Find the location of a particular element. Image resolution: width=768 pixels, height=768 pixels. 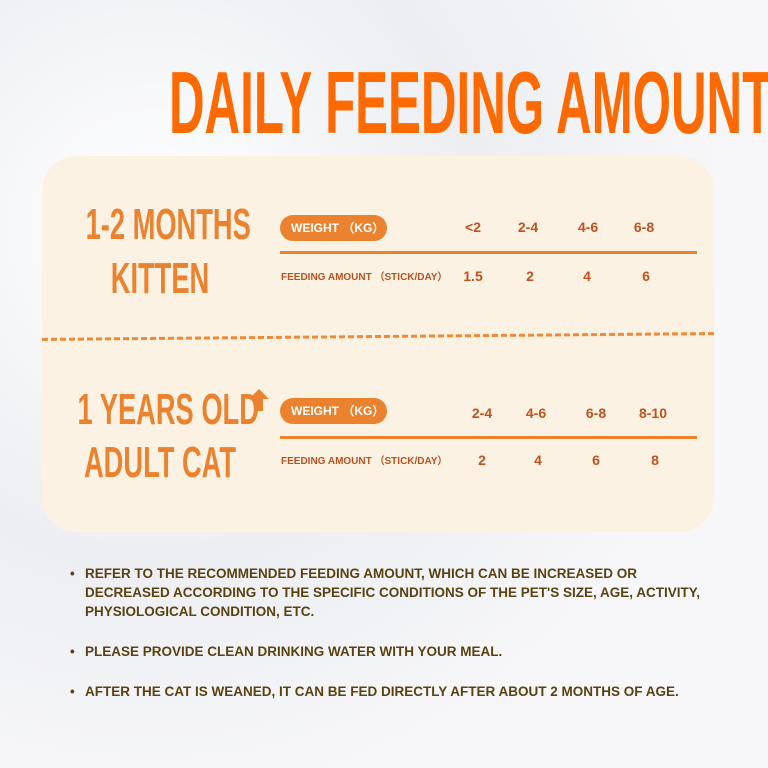

adult-age-heading: 1 YEARS OLD is located at coordinates (168, 409).